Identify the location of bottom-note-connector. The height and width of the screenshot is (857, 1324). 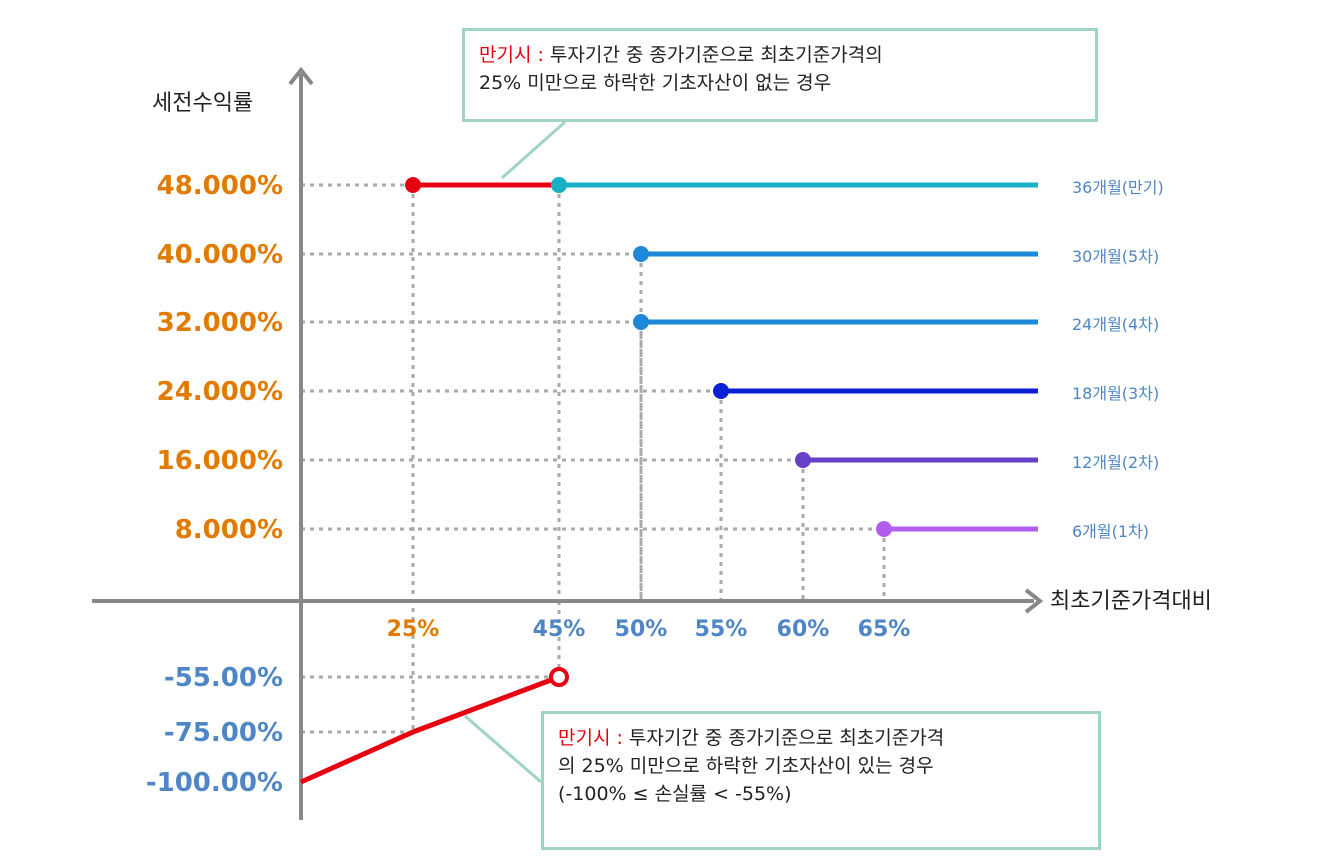
(503, 749).